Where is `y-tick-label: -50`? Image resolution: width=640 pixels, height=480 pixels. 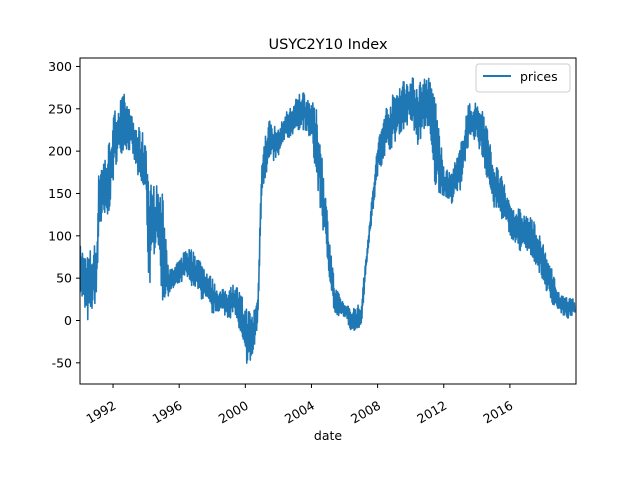 y-tick-label: -50 is located at coordinates (62, 362).